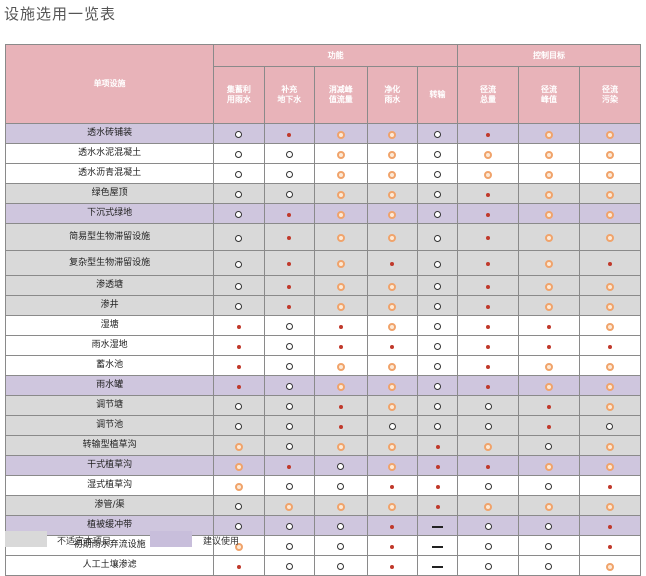 The image size is (646, 576). I want to click on column-header-line: 值流量, so click(340, 99).